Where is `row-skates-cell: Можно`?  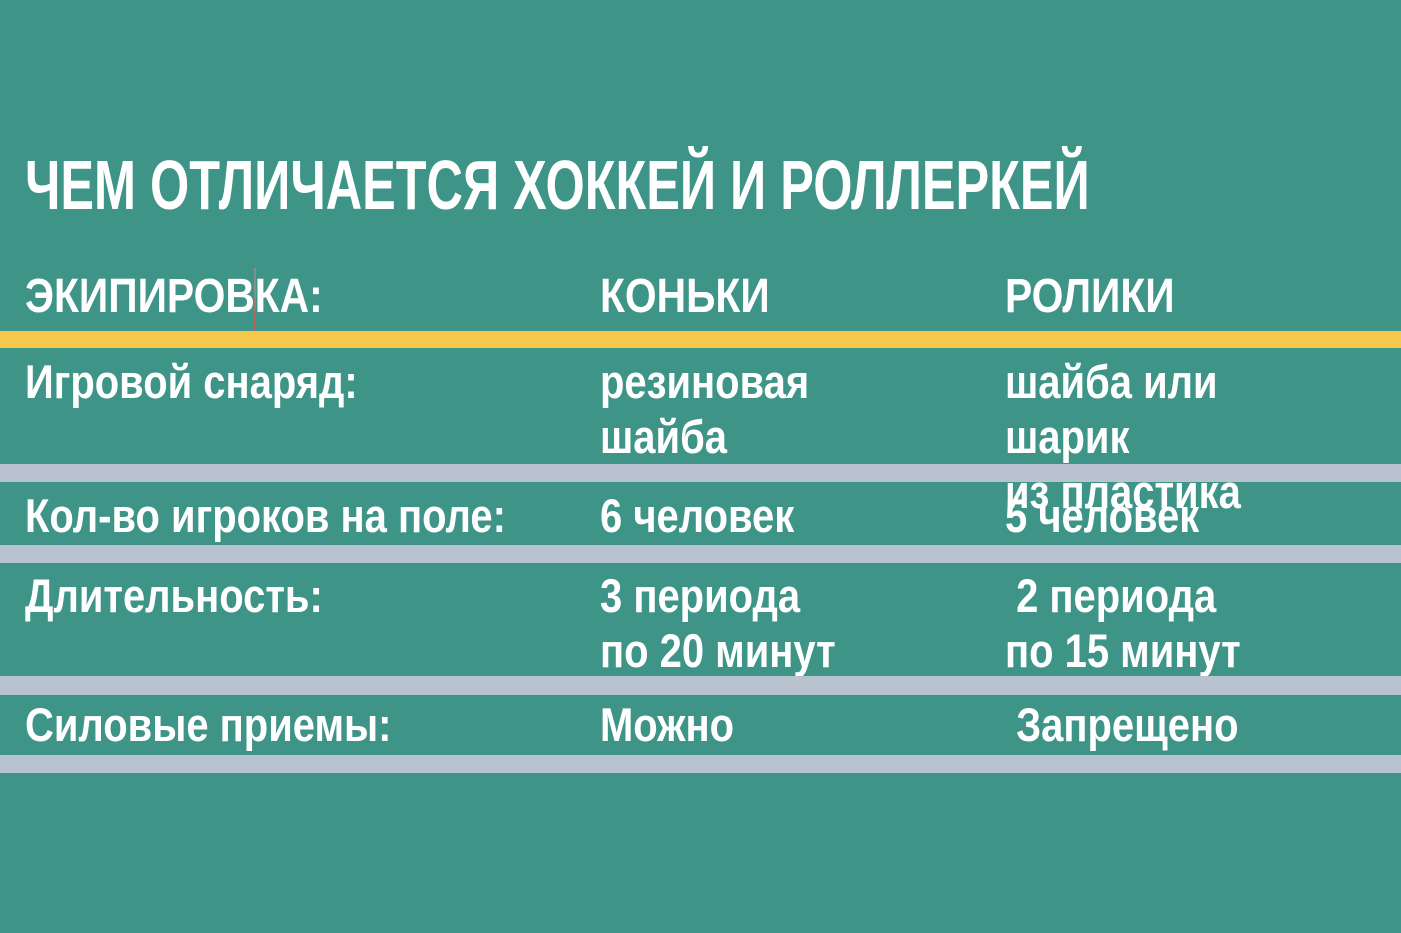
row-skates-cell: Можно is located at coordinates (679, 724).